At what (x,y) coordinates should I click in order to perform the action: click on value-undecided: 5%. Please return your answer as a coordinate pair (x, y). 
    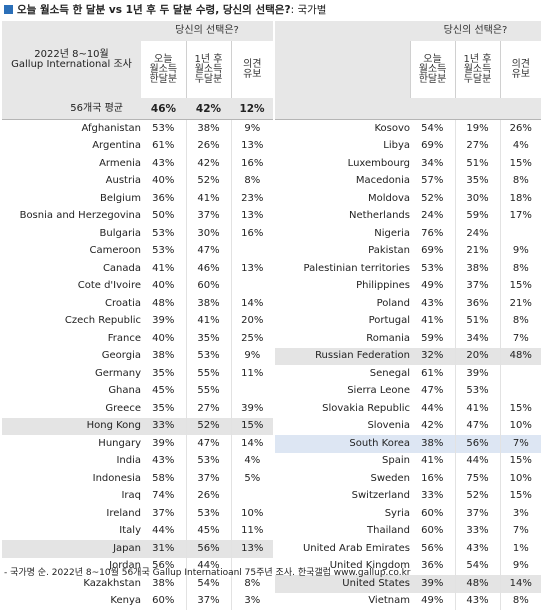
    Looking at the image, I should click on (252, 479).